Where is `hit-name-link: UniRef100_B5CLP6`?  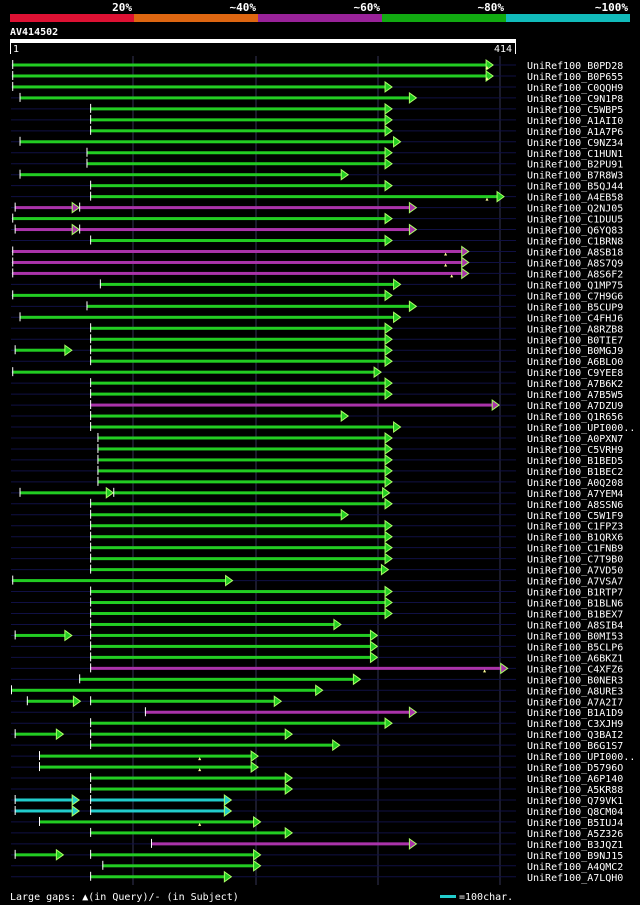 hit-name-link: UniRef100_B5CLP6 is located at coordinates (575, 647).